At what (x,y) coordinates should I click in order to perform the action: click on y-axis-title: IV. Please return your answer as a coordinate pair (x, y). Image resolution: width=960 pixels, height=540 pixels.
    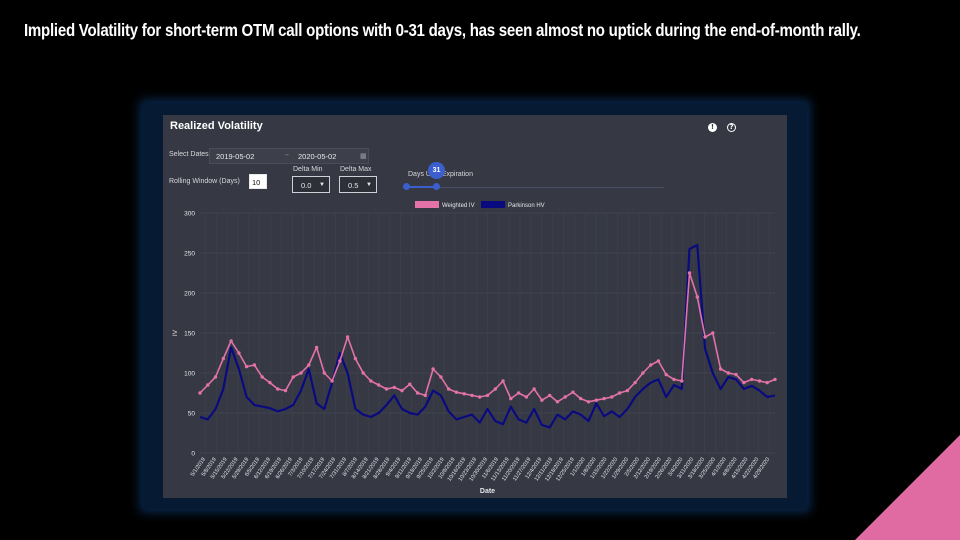
    Looking at the image, I should click on (175, 332).